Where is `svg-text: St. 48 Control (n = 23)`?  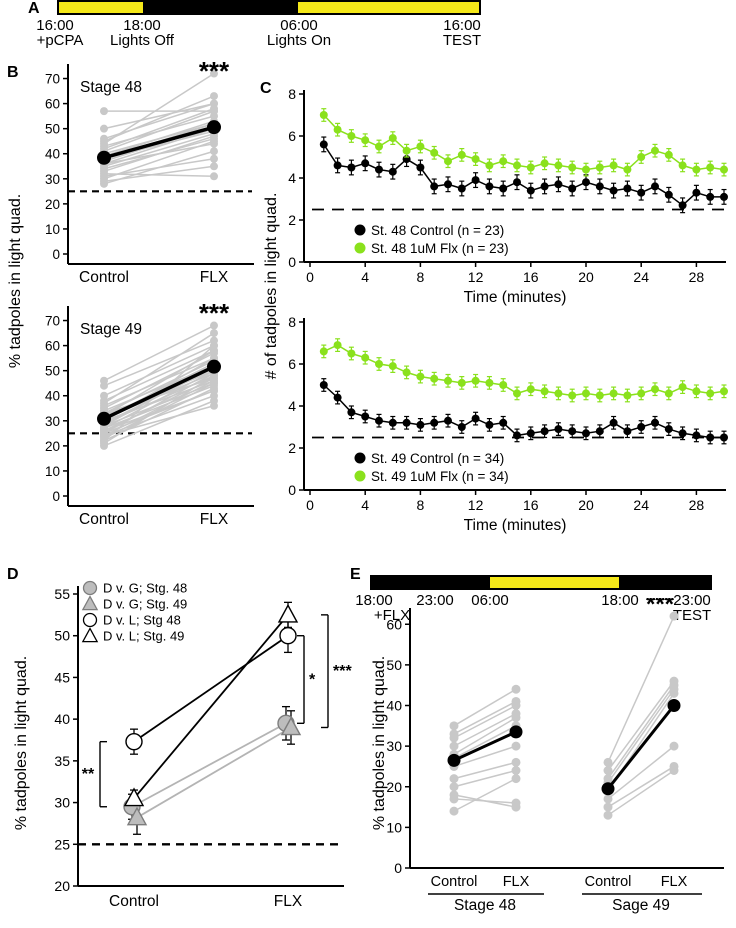
svg-text: St. 48 Control (n = 23) is located at coordinates (437, 230).